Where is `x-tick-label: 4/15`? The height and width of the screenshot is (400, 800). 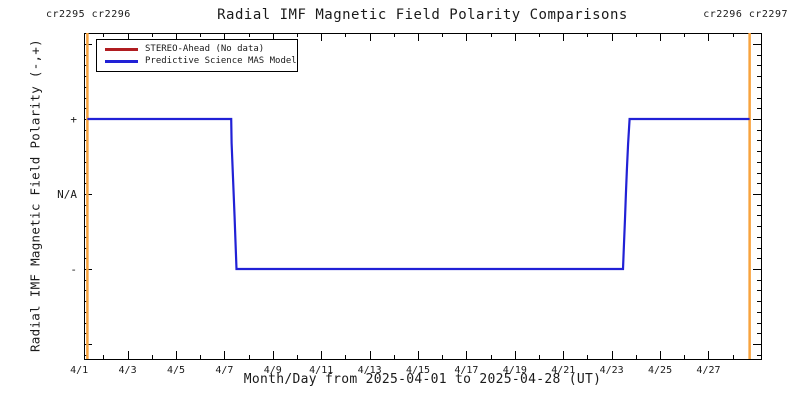
x-tick-label: 4/15 is located at coordinates (418, 370).